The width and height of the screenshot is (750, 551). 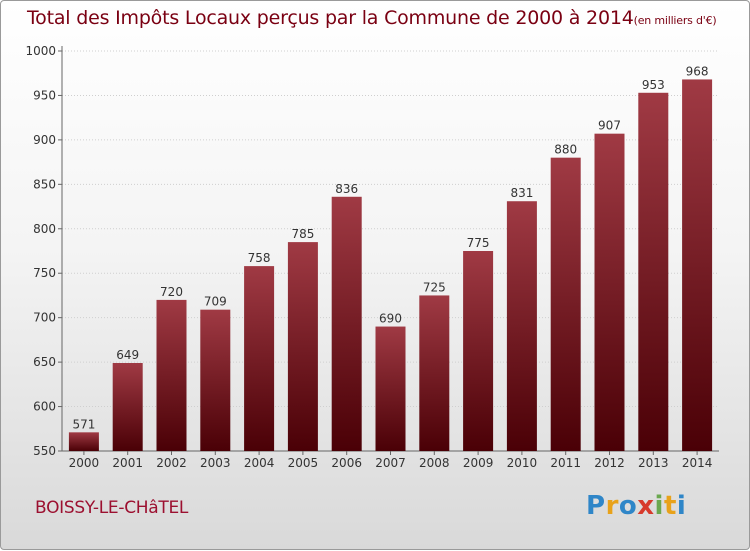 What do you see at coordinates (215, 463) in the screenshot?
I see `x-tick-label: 2003` at bounding box center [215, 463].